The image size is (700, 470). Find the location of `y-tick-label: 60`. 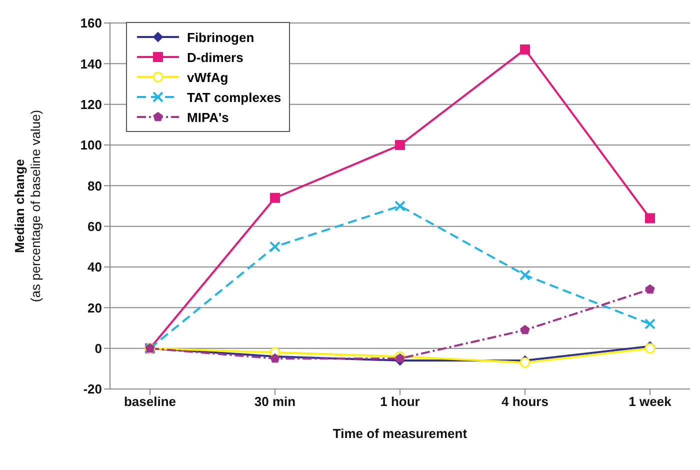

y-tick-label: 60 is located at coordinates (95, 226).